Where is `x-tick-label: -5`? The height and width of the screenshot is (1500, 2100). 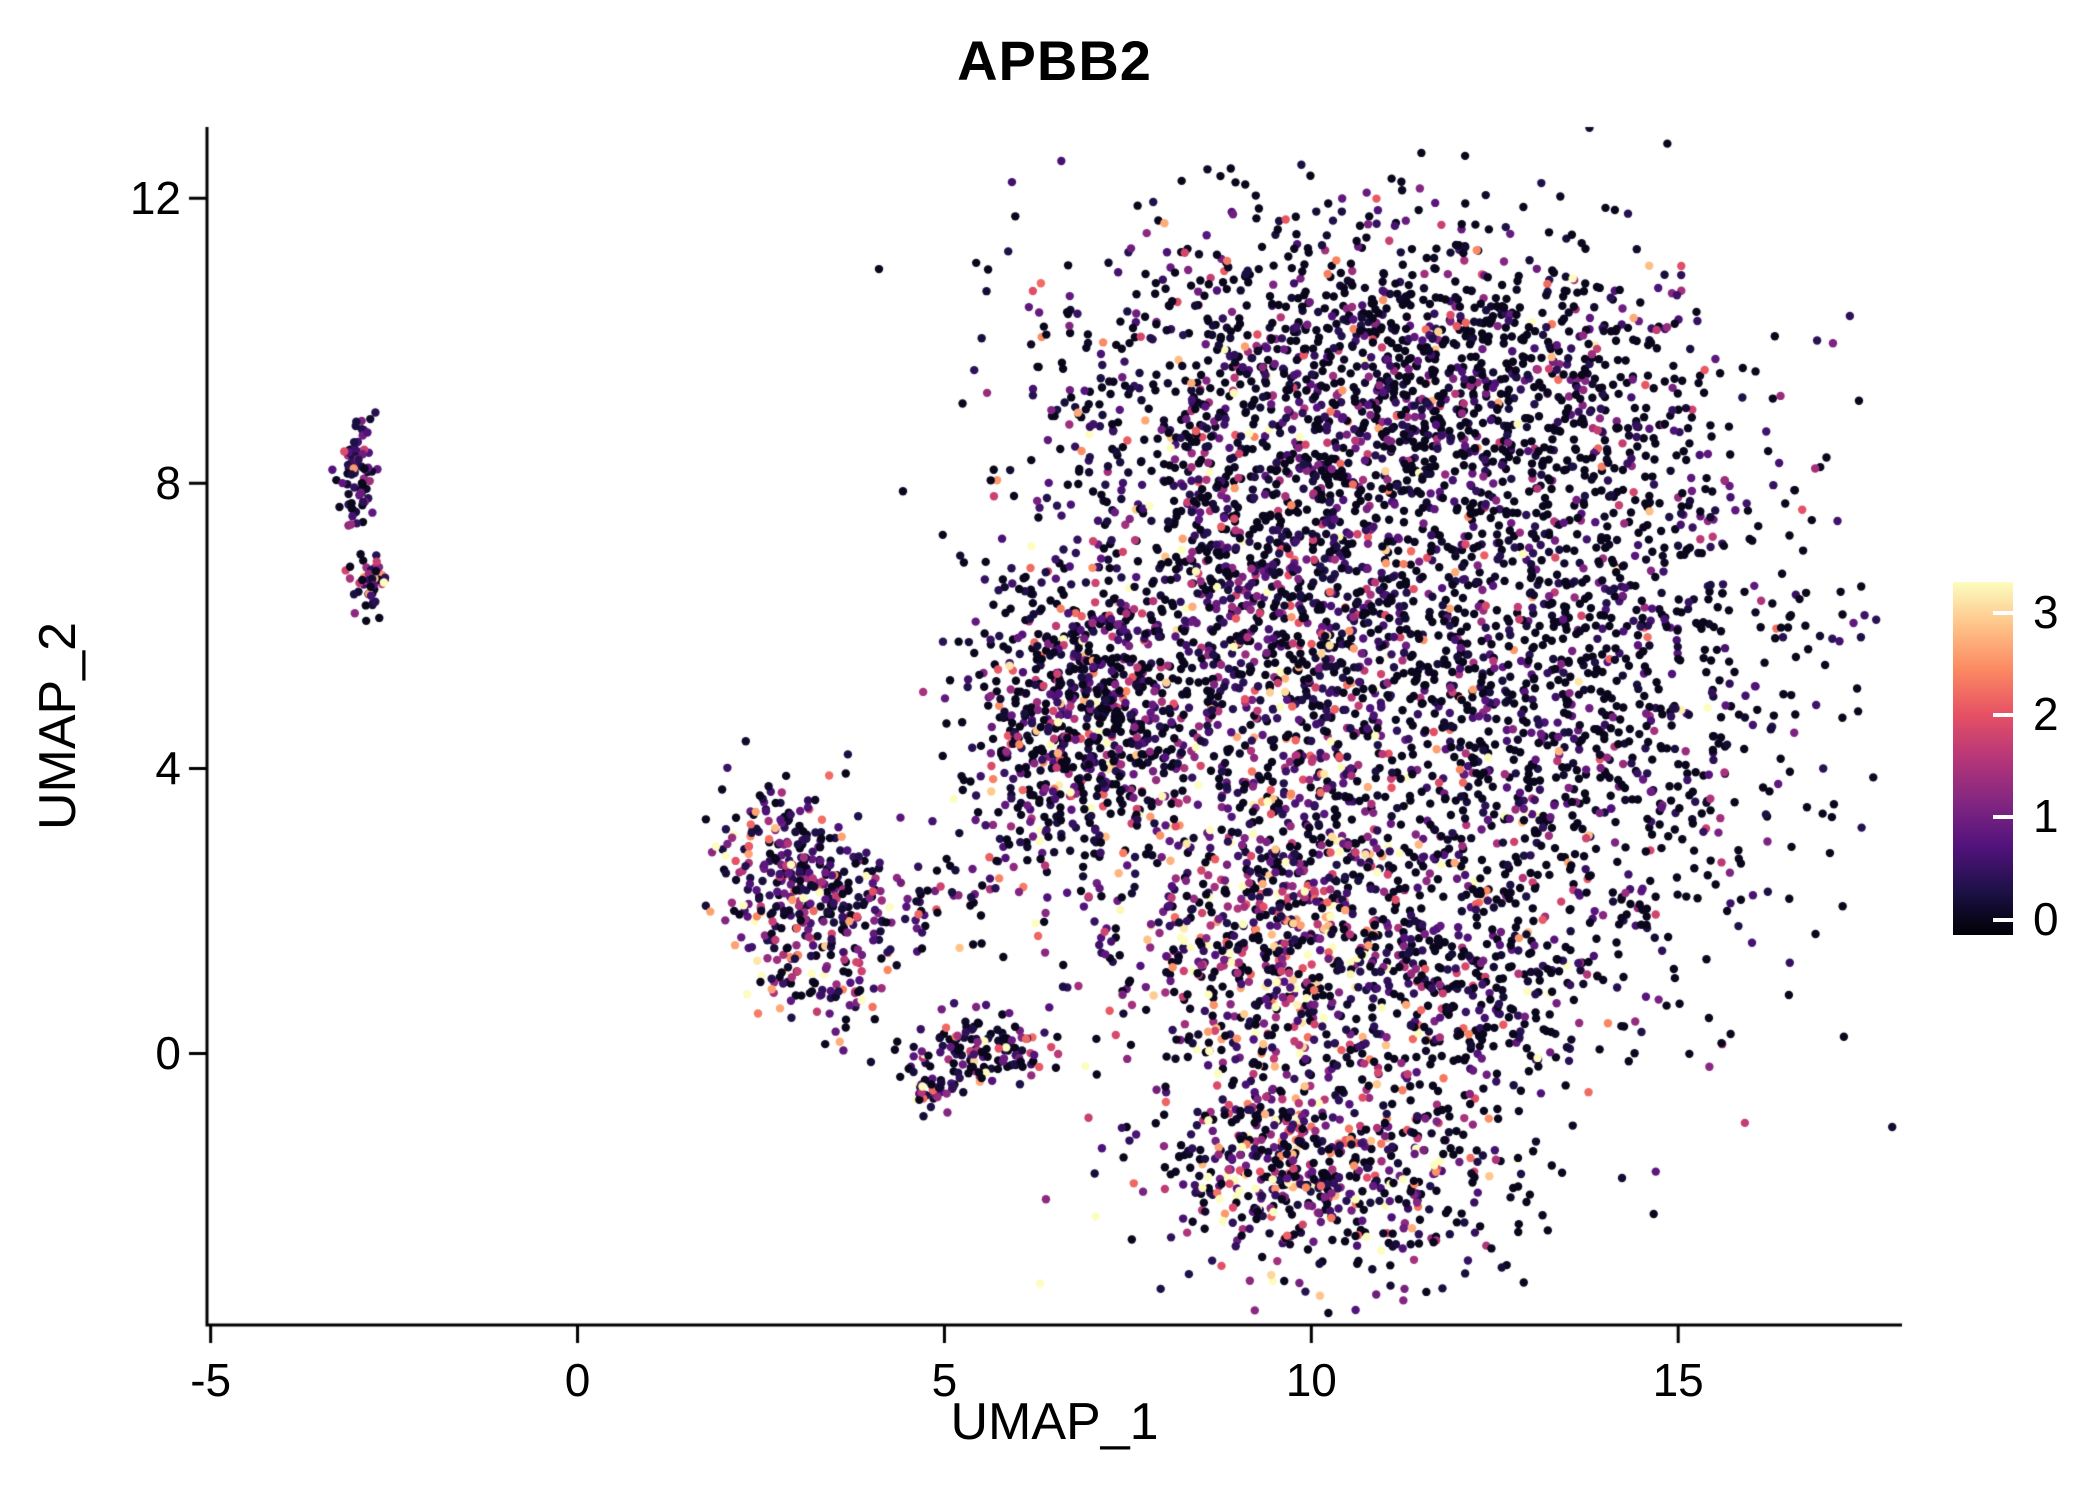
x-tick-label: -5 is located at coordinates (211, 1380).